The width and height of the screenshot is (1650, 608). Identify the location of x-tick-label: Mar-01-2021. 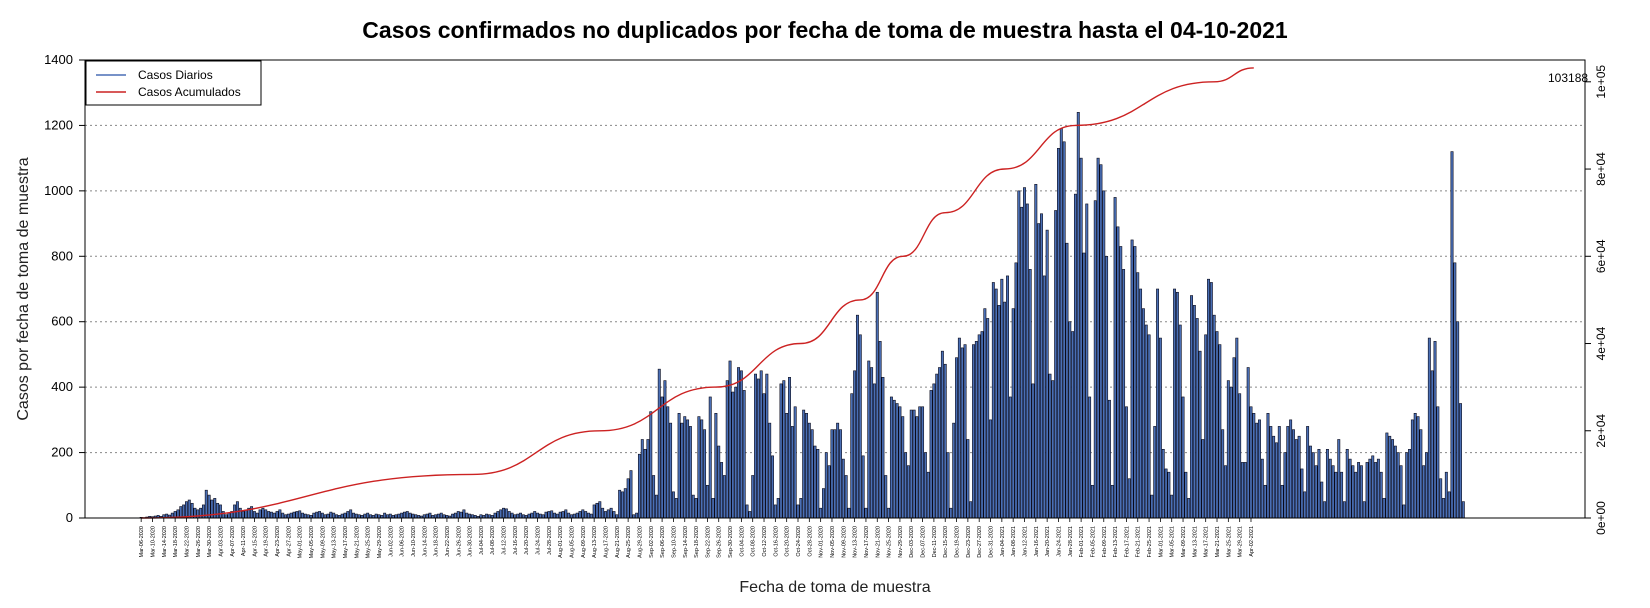
(1161, 542).